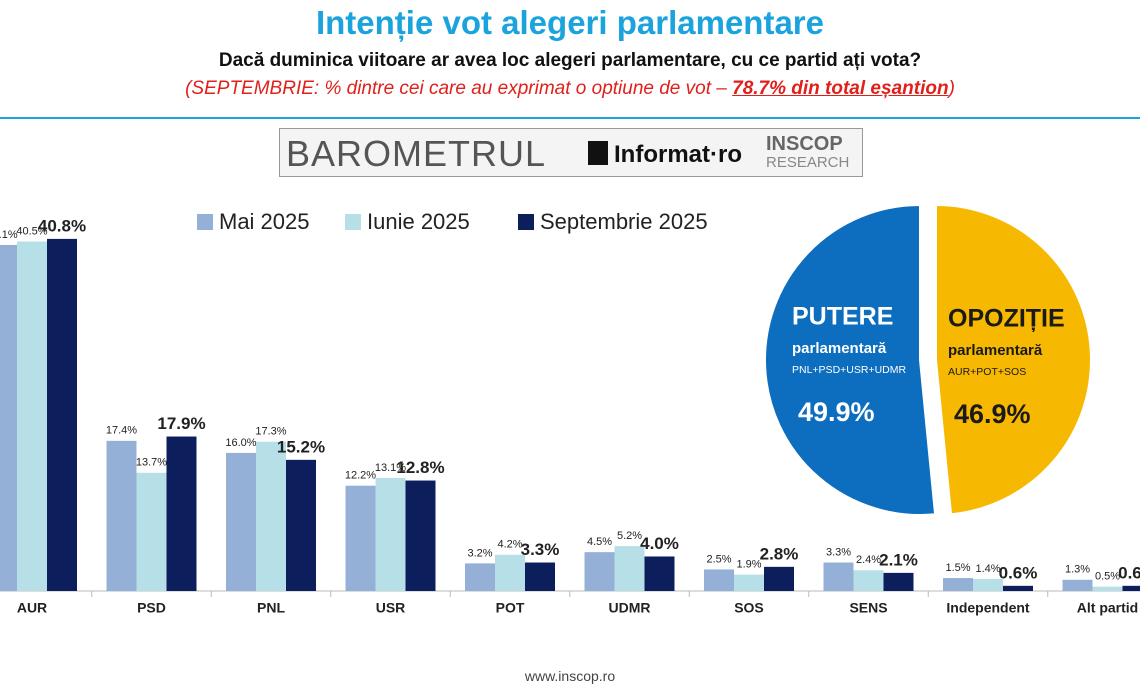 This screenshot has height=694, width=1140. What do you see at coordinates (510, 608) in the screenshot?
I see `x-tick-label: POT` at bounding box center [510, 608].